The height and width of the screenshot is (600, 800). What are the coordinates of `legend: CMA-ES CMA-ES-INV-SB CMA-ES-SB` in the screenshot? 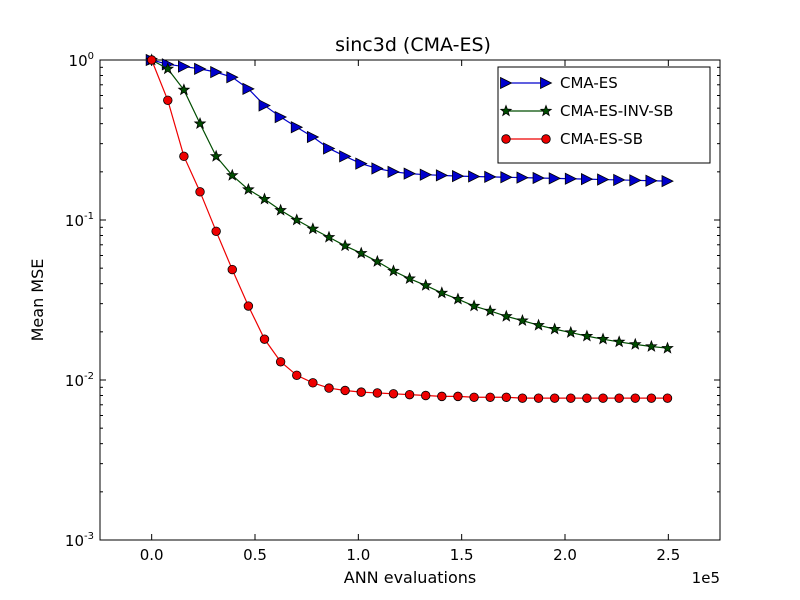 It's located at (604, 115).